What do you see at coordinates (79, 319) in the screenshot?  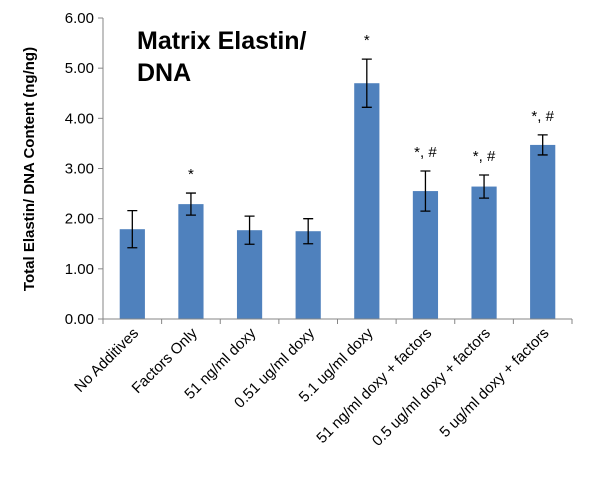 I see `y-tick-label: 0.00` at bounding box center [79, 319].